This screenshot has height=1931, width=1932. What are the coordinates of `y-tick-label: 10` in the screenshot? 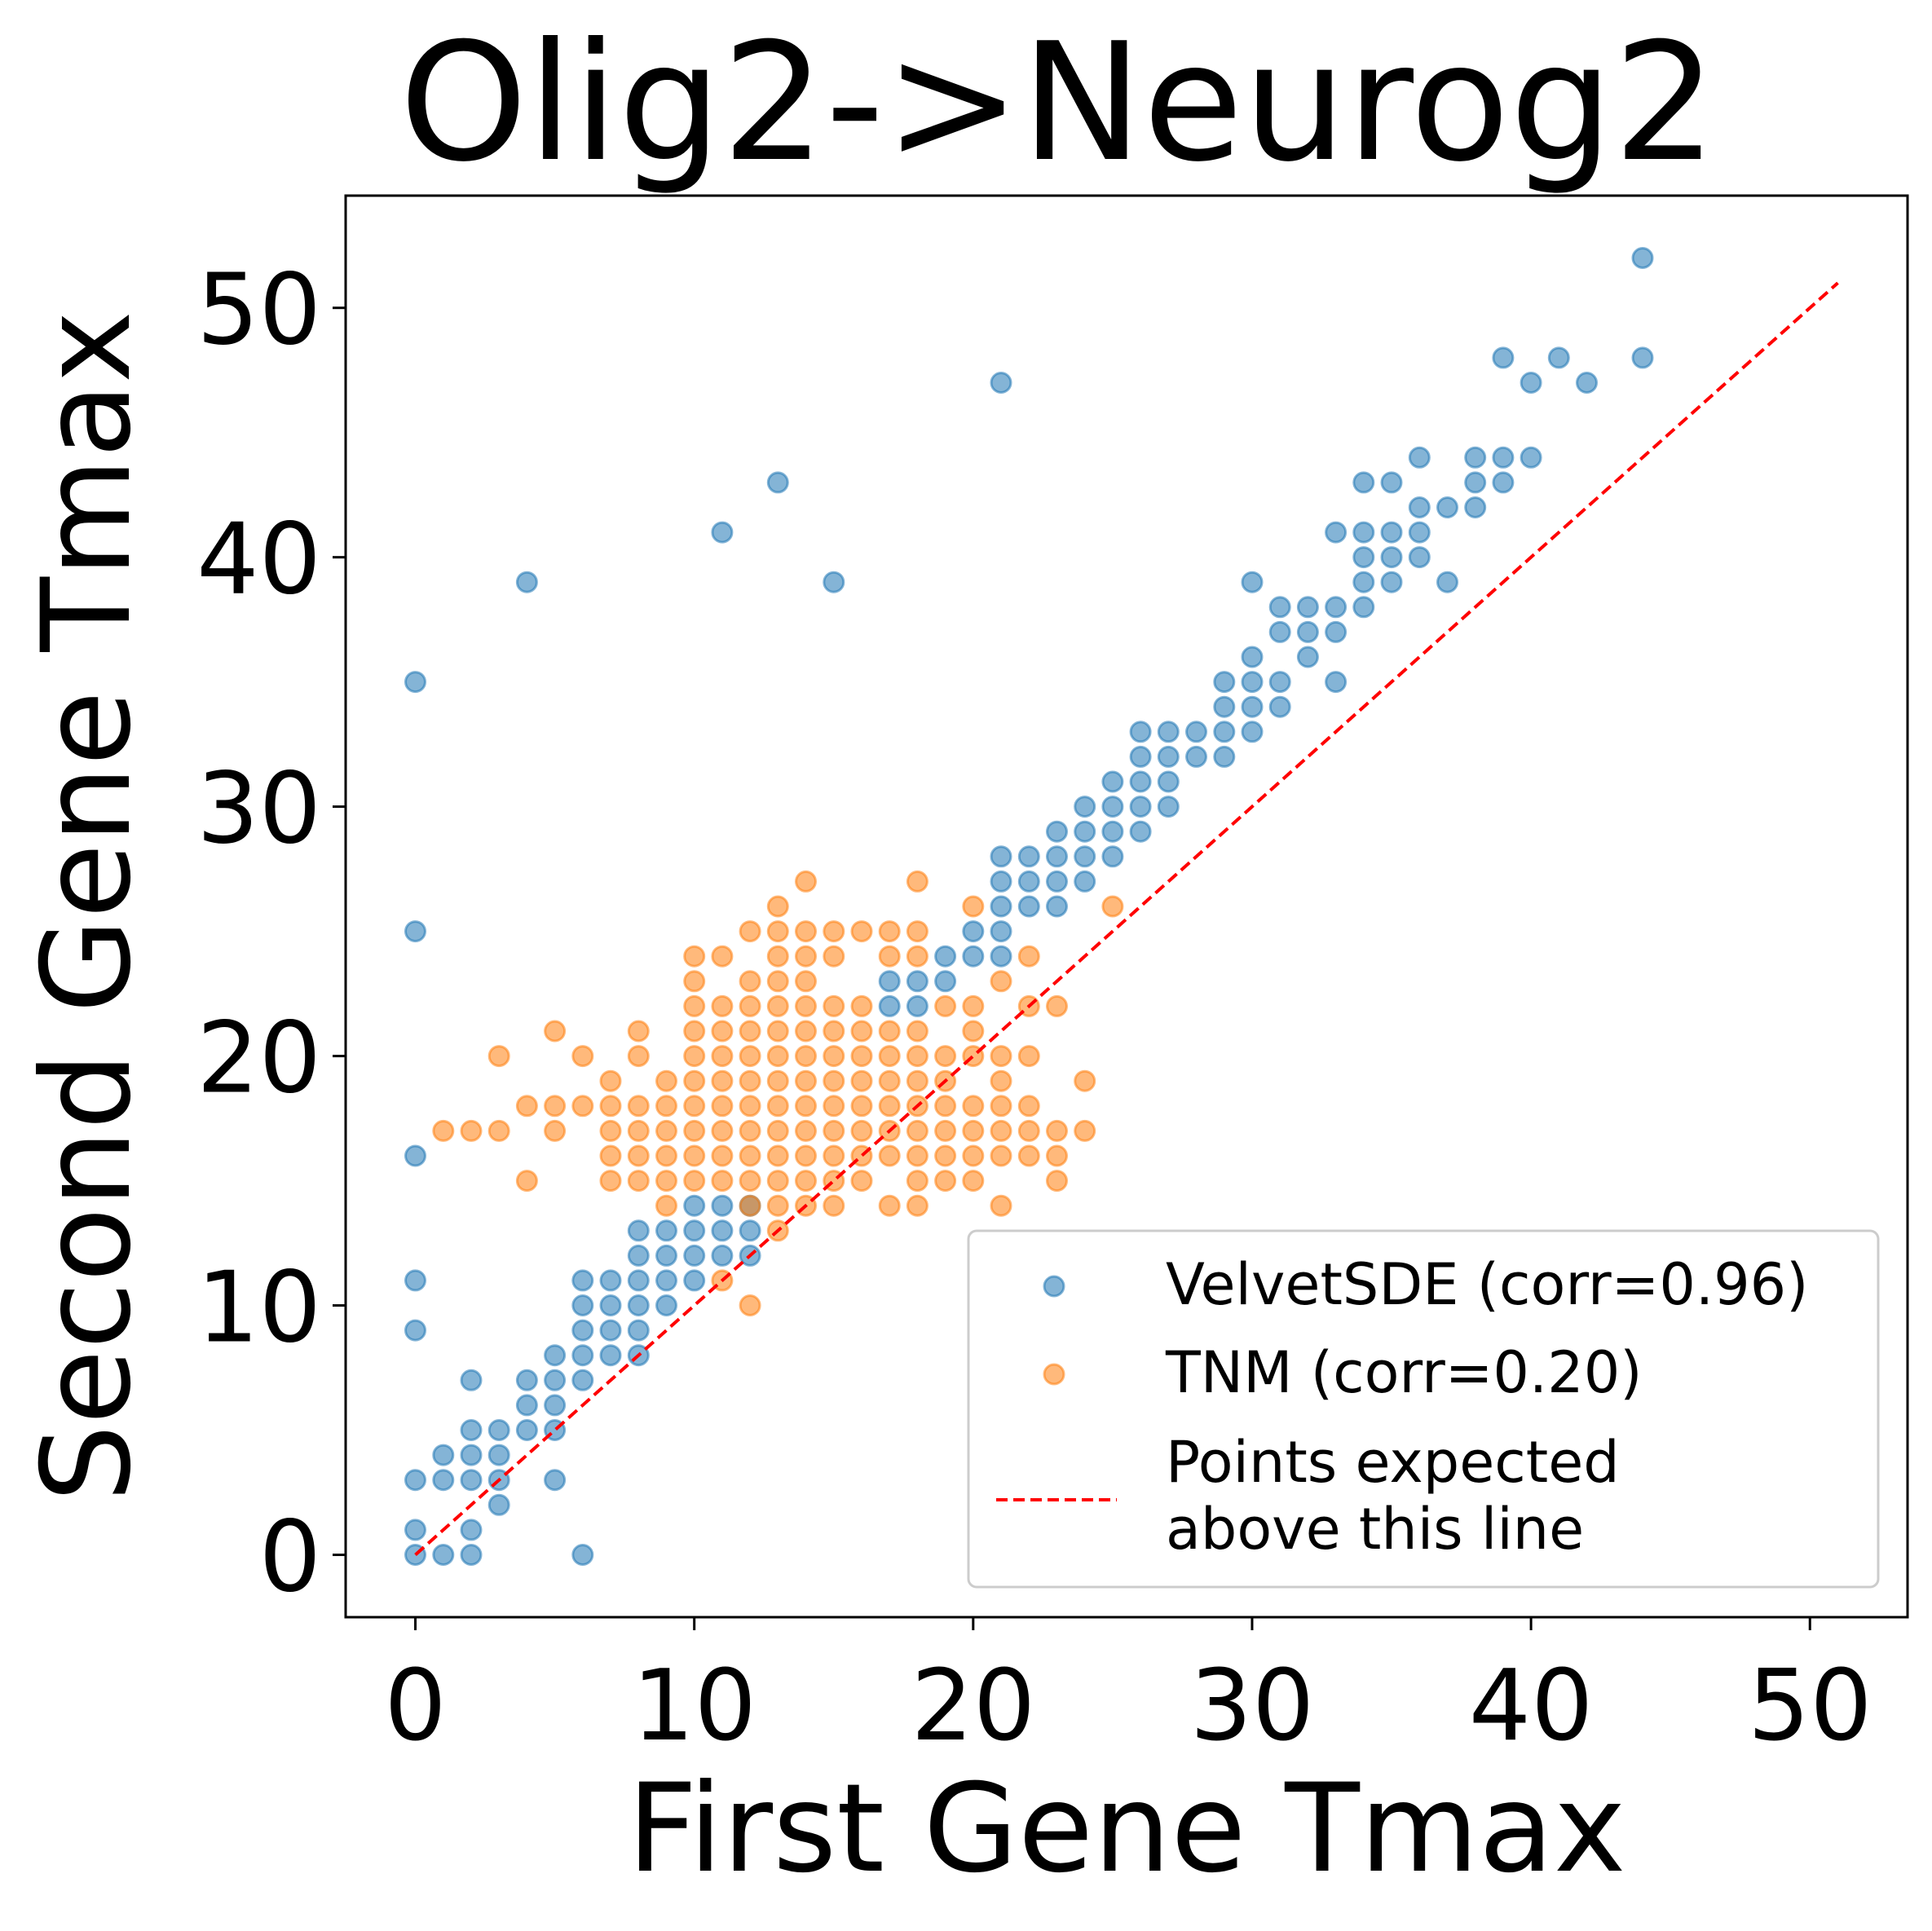 It's located at (258, 1308).